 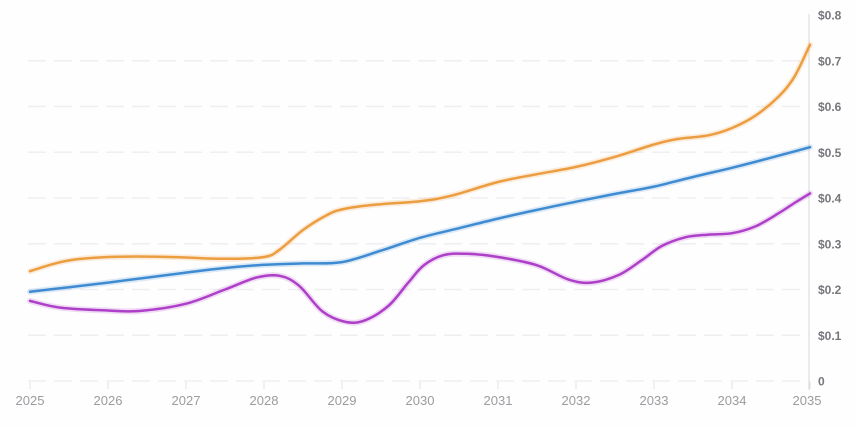 I want to click on x-tick-label: 2033, so click(x=654, y=400).